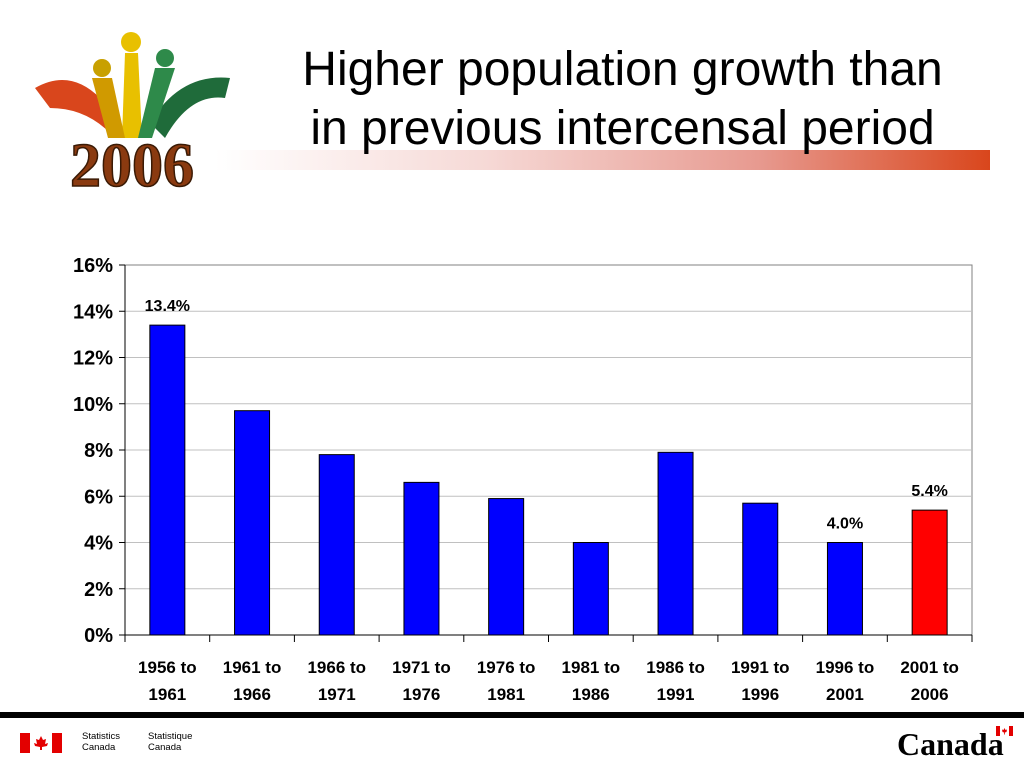  I want to click on data-label: 4.0%, so click(845, 524).